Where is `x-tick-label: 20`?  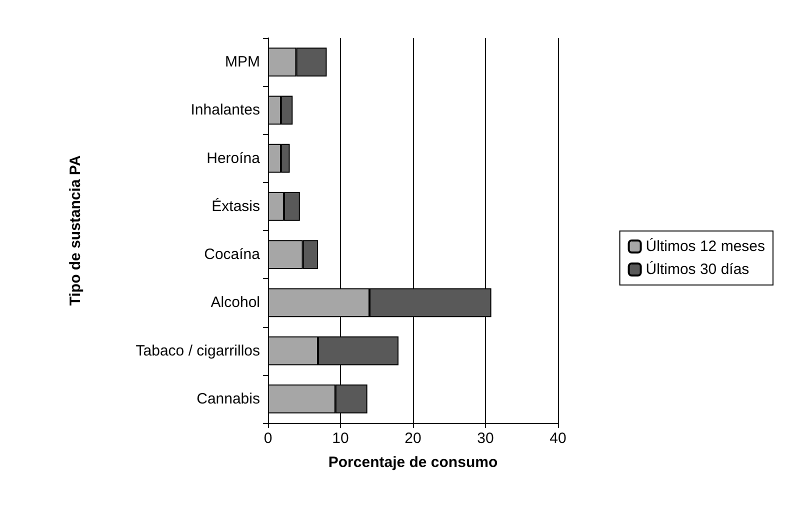
x-tick-label: 20 is located at coordinates (413, 438).